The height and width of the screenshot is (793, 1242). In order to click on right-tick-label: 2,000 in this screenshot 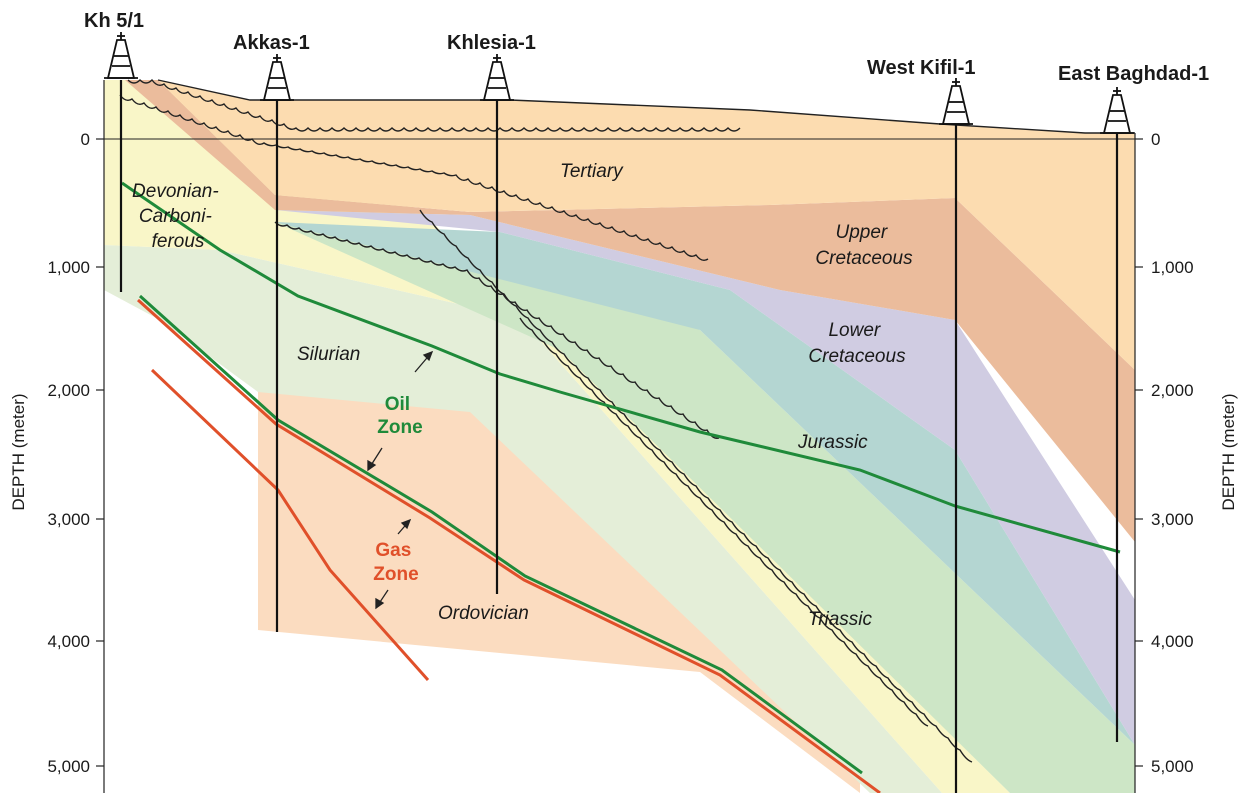, I will do `click(1172, 390)`.